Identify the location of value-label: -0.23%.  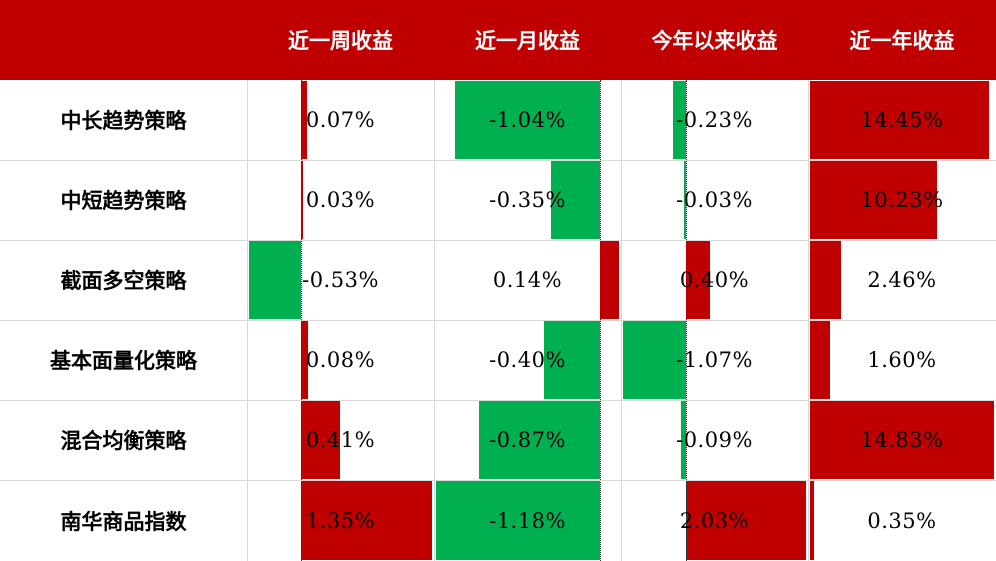
(714, 120).